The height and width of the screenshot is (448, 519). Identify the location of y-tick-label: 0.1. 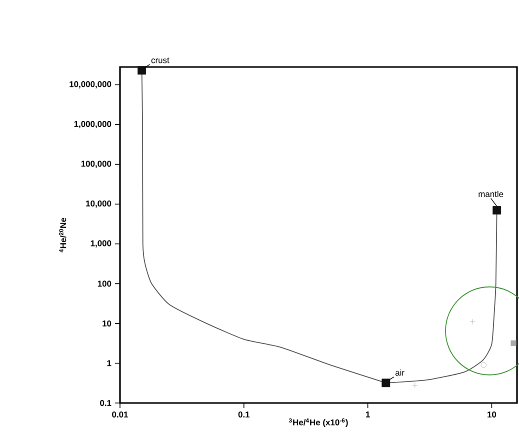
(106, 403).